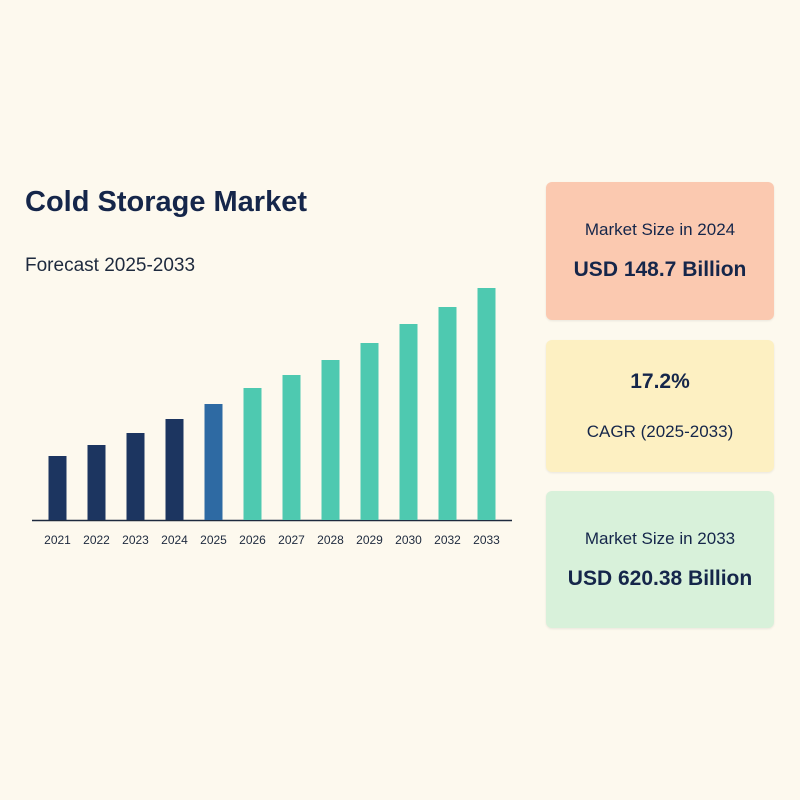 Image resolution: width=800 pixels, height=800 pixels. I want to click on x-tick-label: 2026, so click(252, 540).